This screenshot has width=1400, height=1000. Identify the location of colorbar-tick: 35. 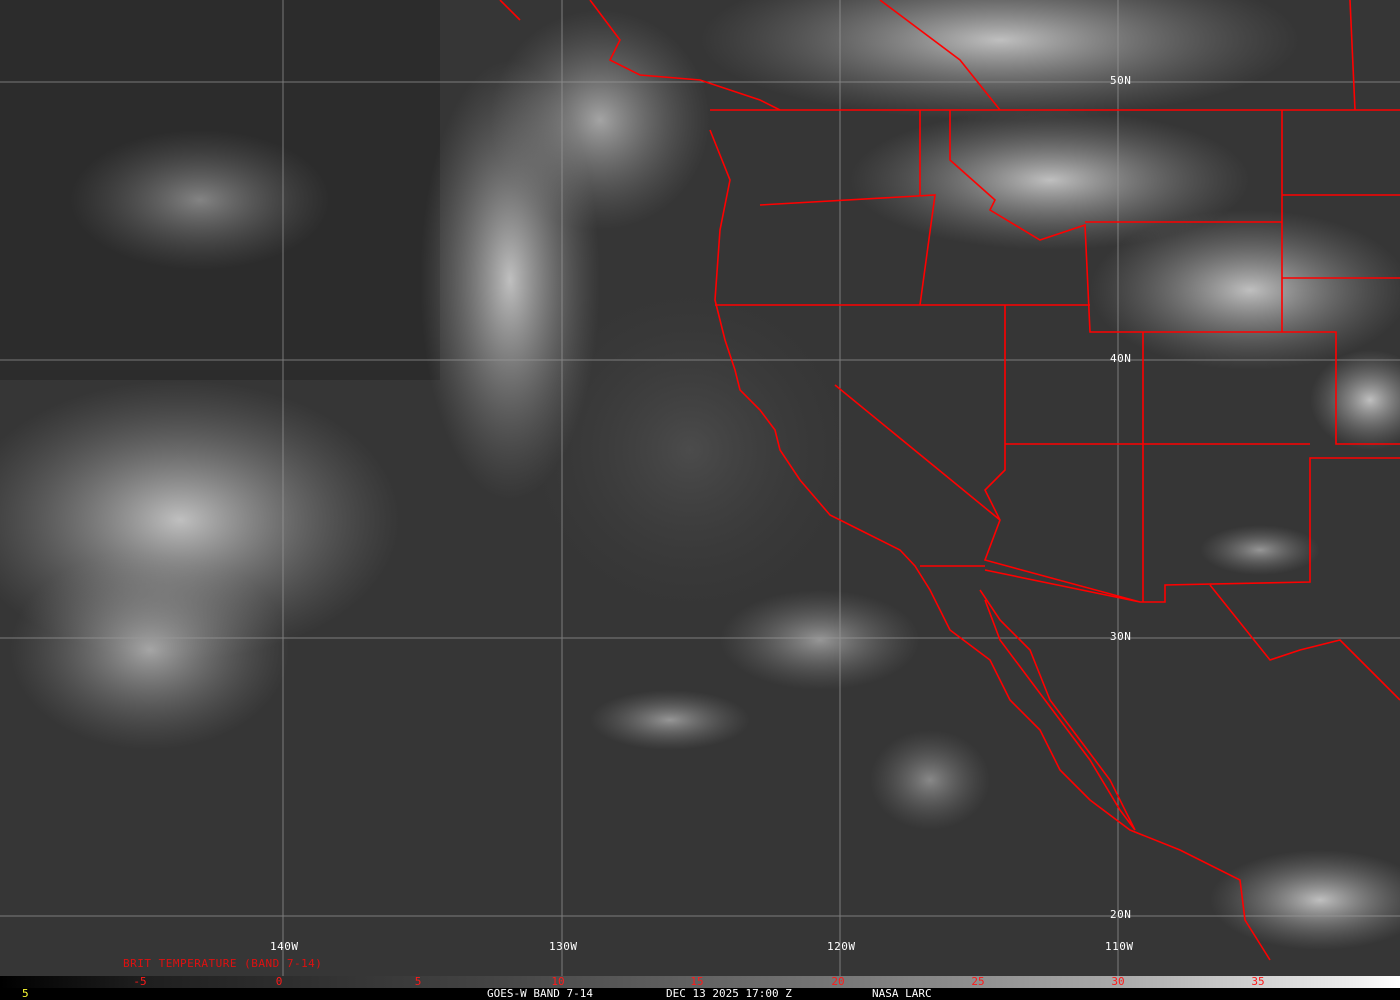
(1258, 981).